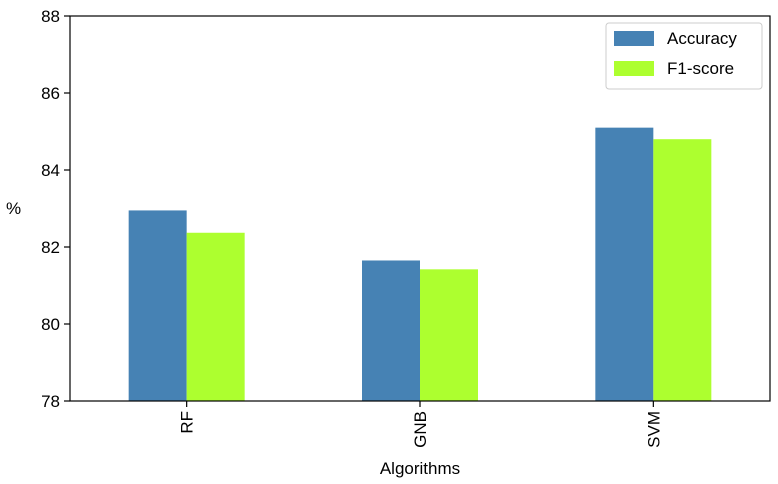 The width and height of the screenshot is (778, 484). Describe the element at coordinates (684, 56) in the screenshot. I see `legend: Accuracy F1-score` at that location.